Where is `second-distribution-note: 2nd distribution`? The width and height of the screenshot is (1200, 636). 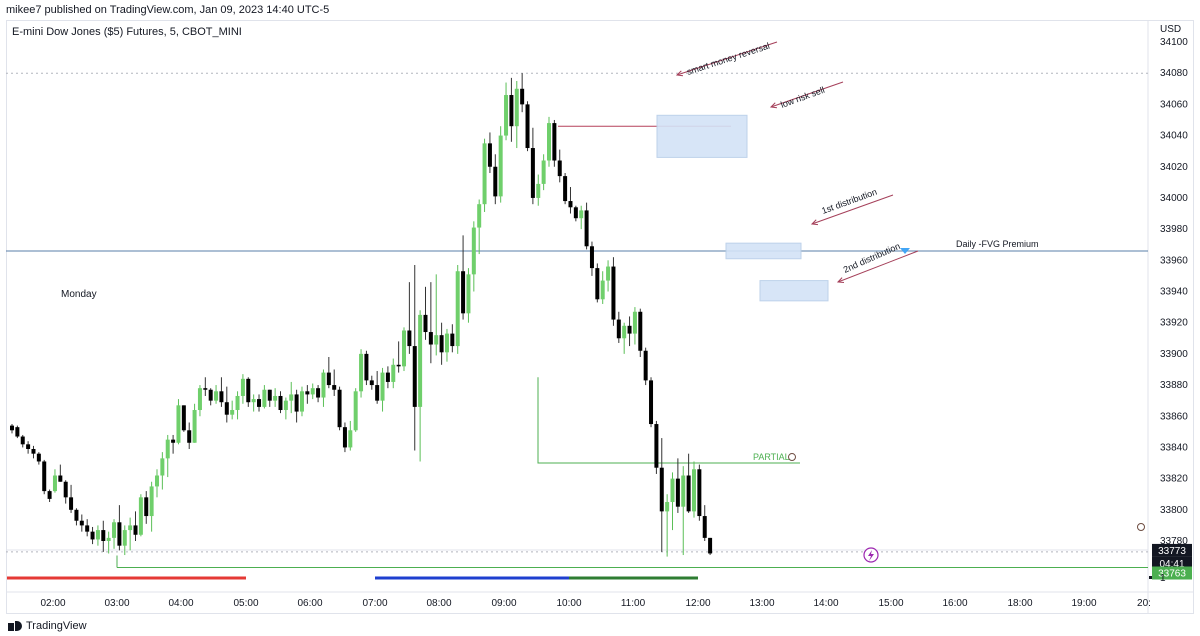
second-distribution-note: 2nd distribution is located at coordinates (877, 262).